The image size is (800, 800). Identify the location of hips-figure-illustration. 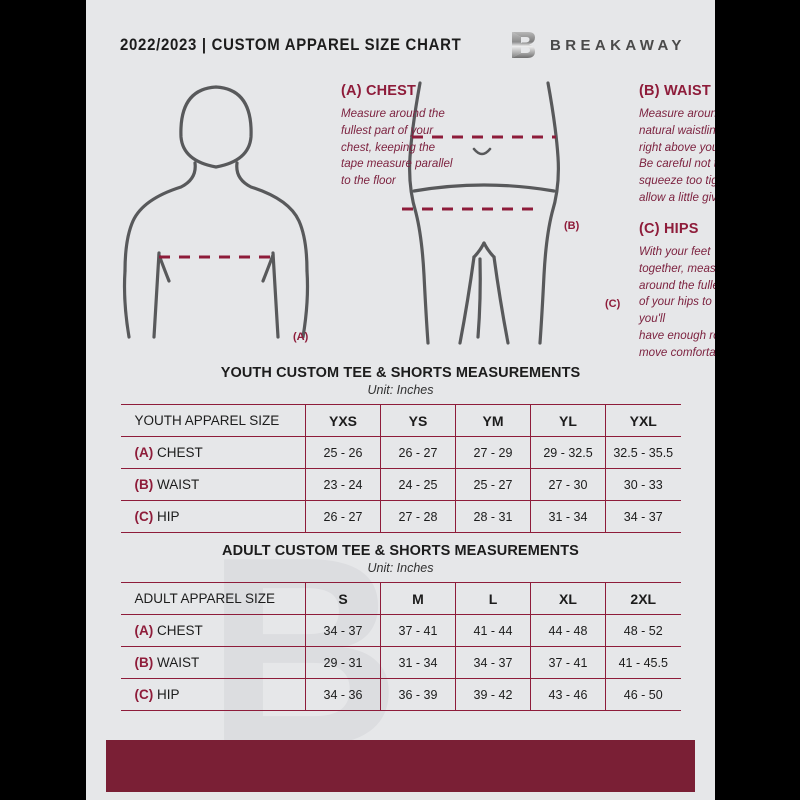
(481, 213).